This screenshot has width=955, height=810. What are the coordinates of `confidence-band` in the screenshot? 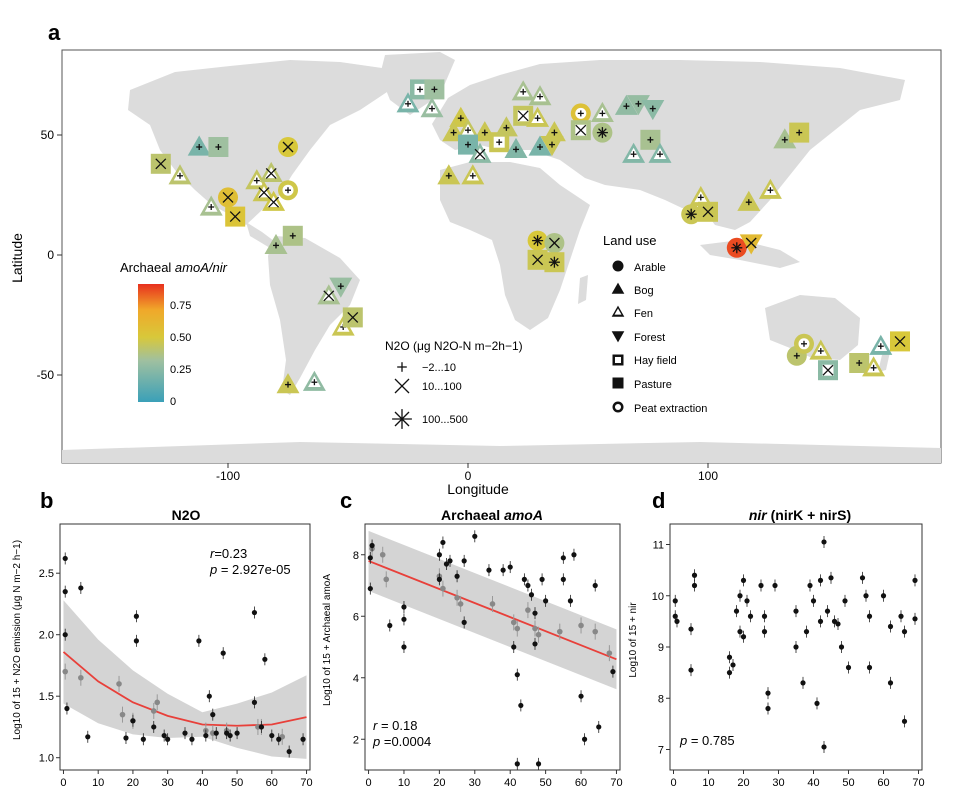 It's located at (185, 679).